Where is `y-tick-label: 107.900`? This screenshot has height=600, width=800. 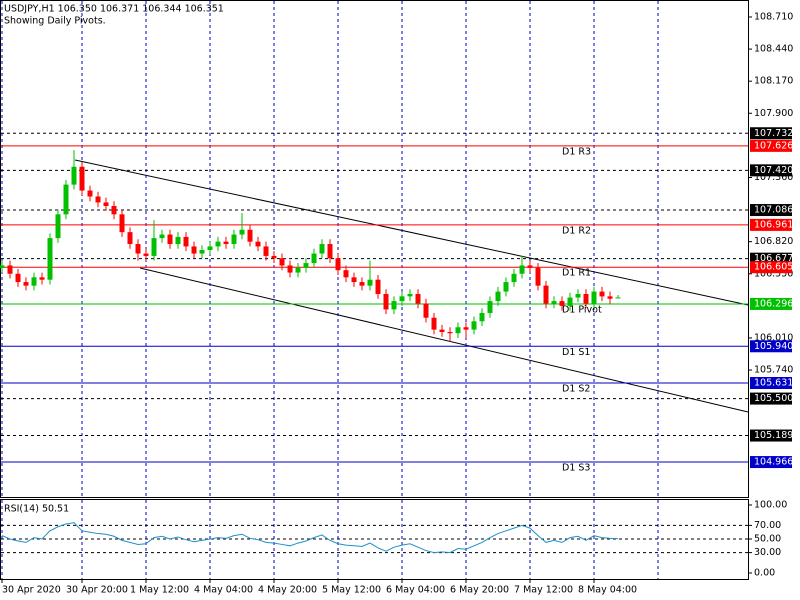
y-tick-label: 107.900 is located at coordinates (773, 113).